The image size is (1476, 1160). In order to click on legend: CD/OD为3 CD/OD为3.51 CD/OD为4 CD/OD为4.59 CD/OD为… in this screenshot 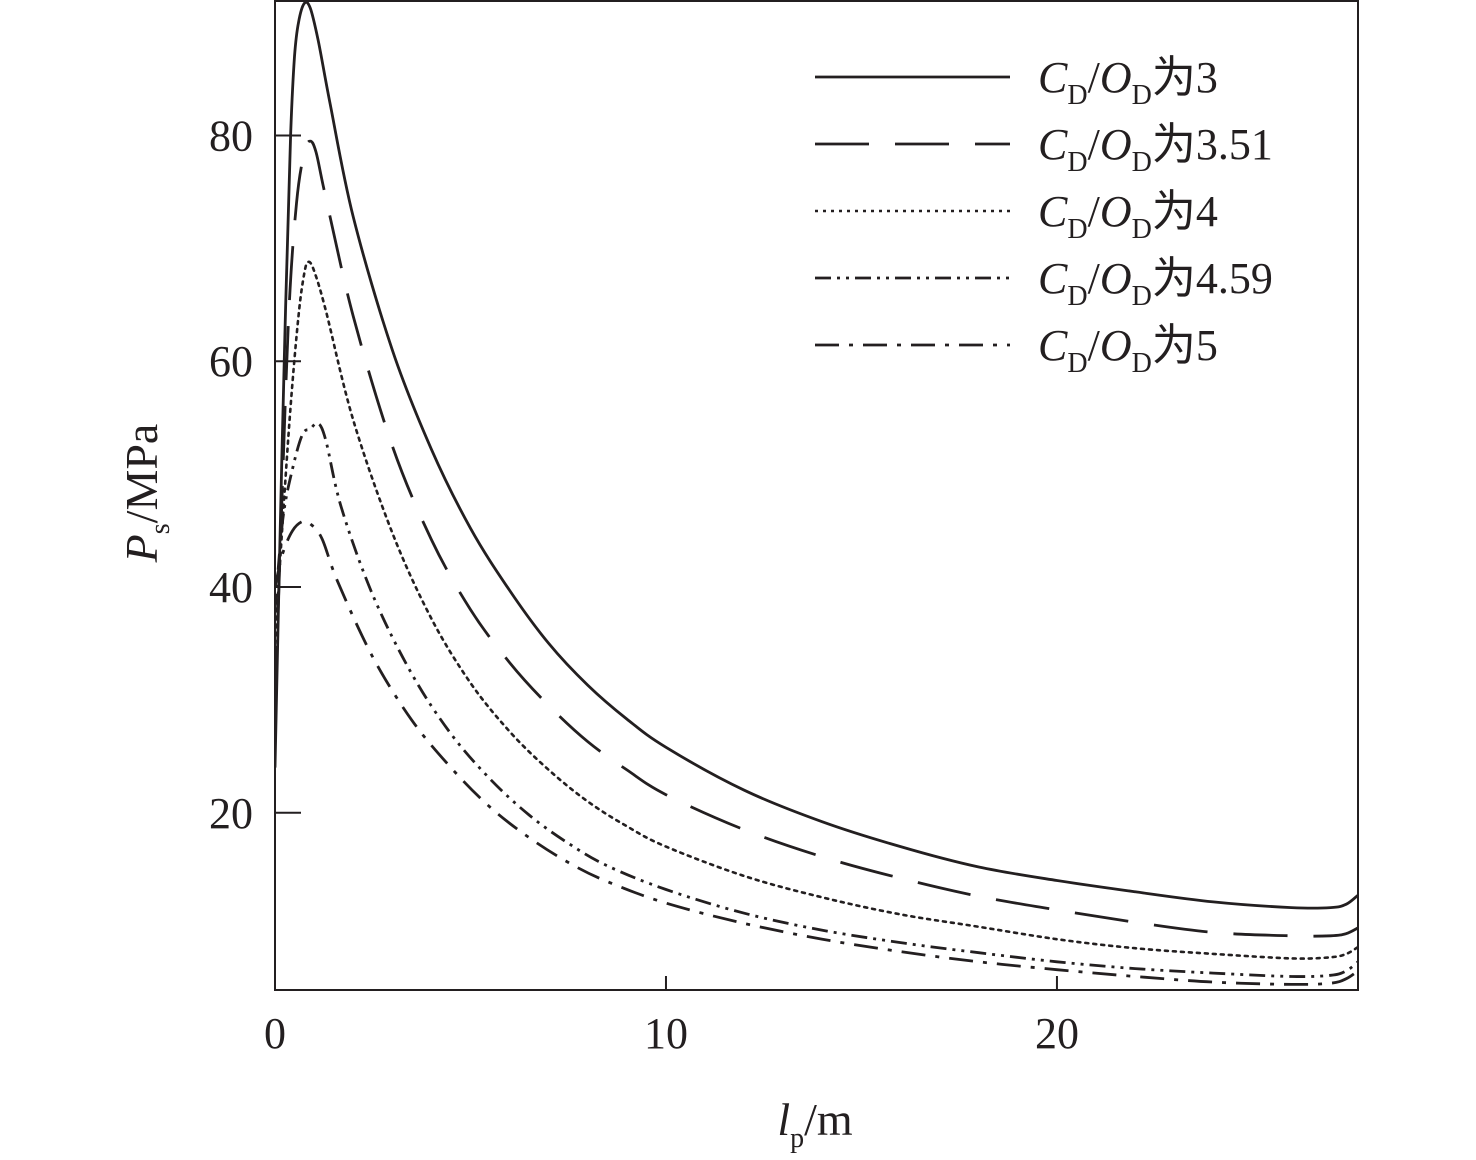, I will do `click(1044, 216)`.